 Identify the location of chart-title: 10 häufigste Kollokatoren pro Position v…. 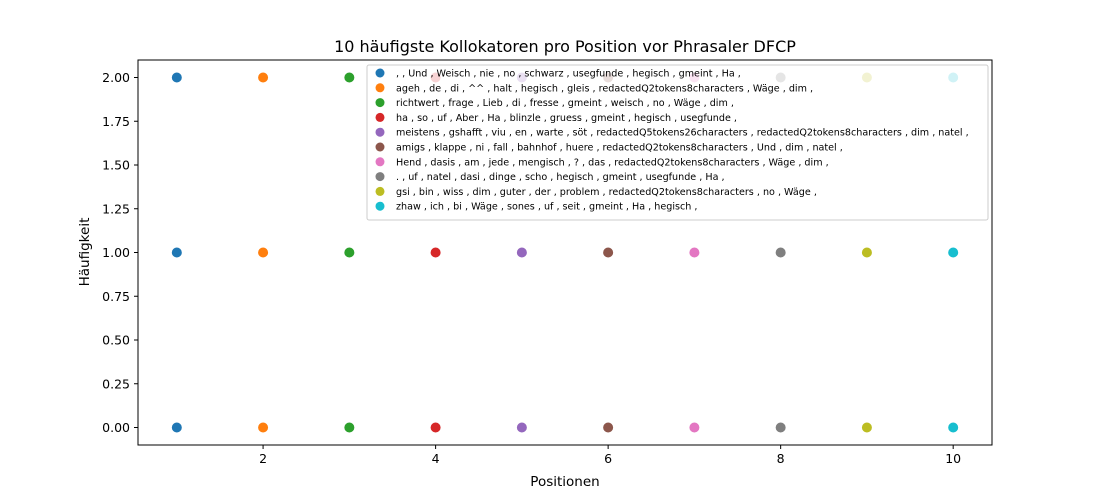
(565, 46).